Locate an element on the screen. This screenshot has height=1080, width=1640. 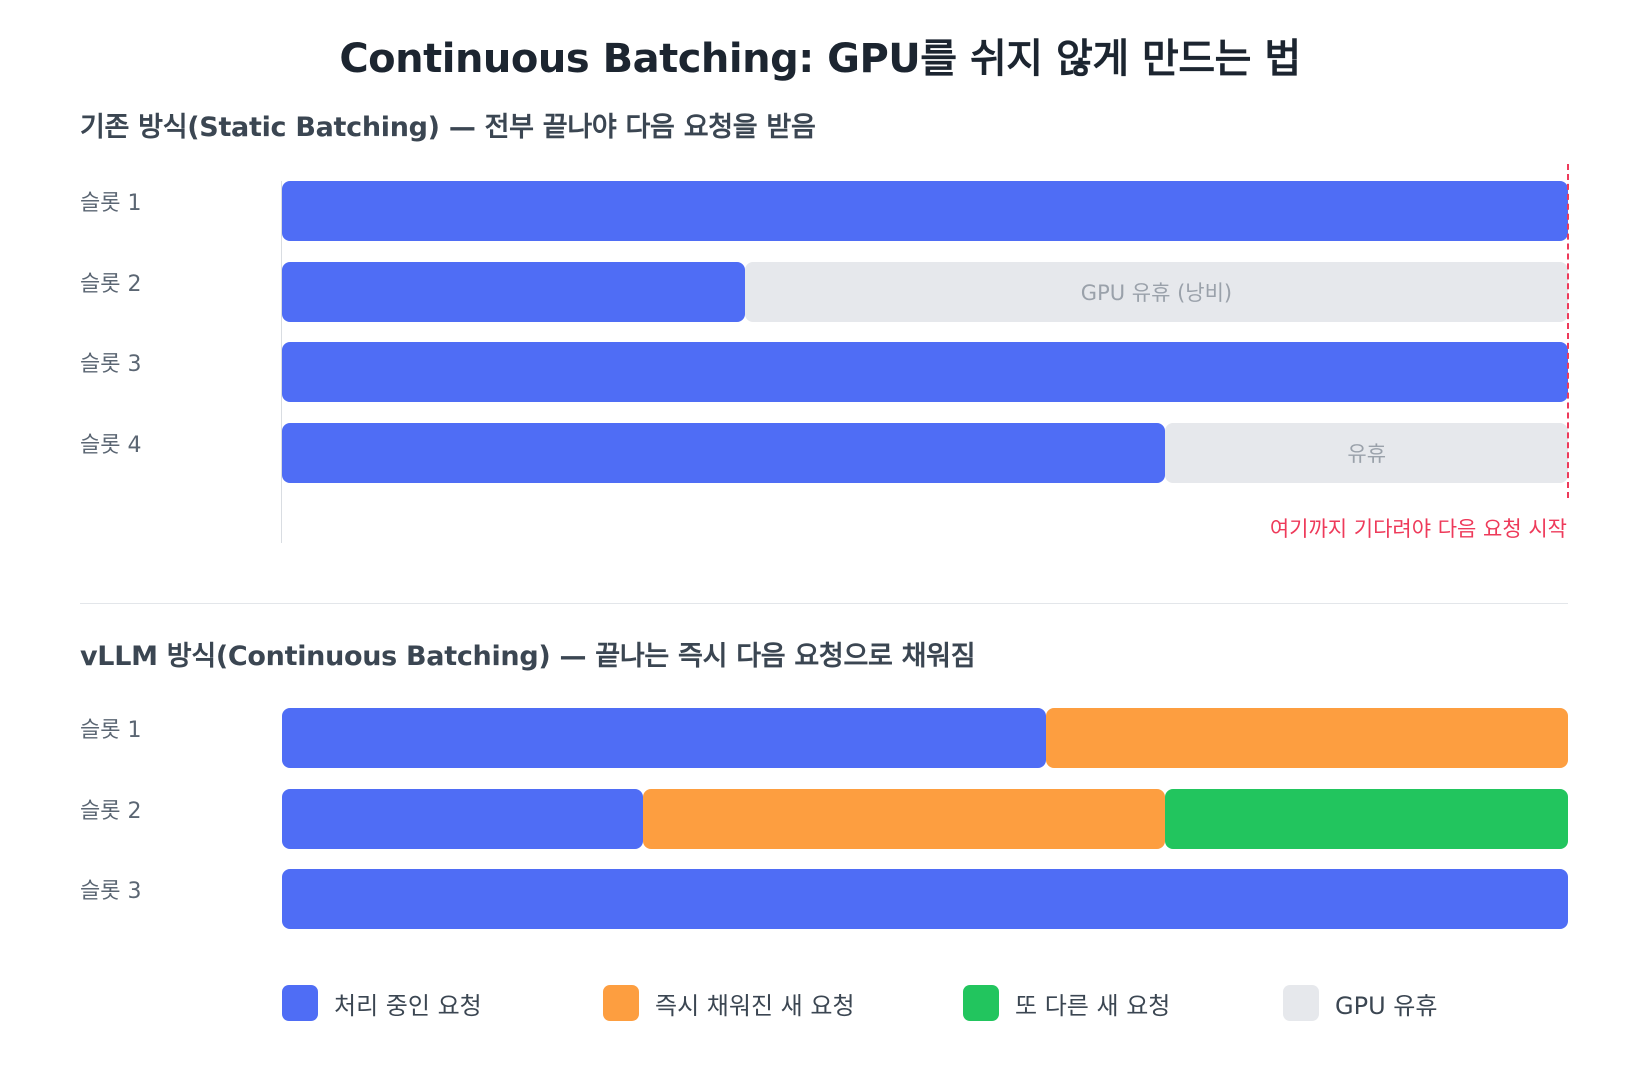
legend-label: 처리 중인 요청 is located at coordinates (408, 1005).